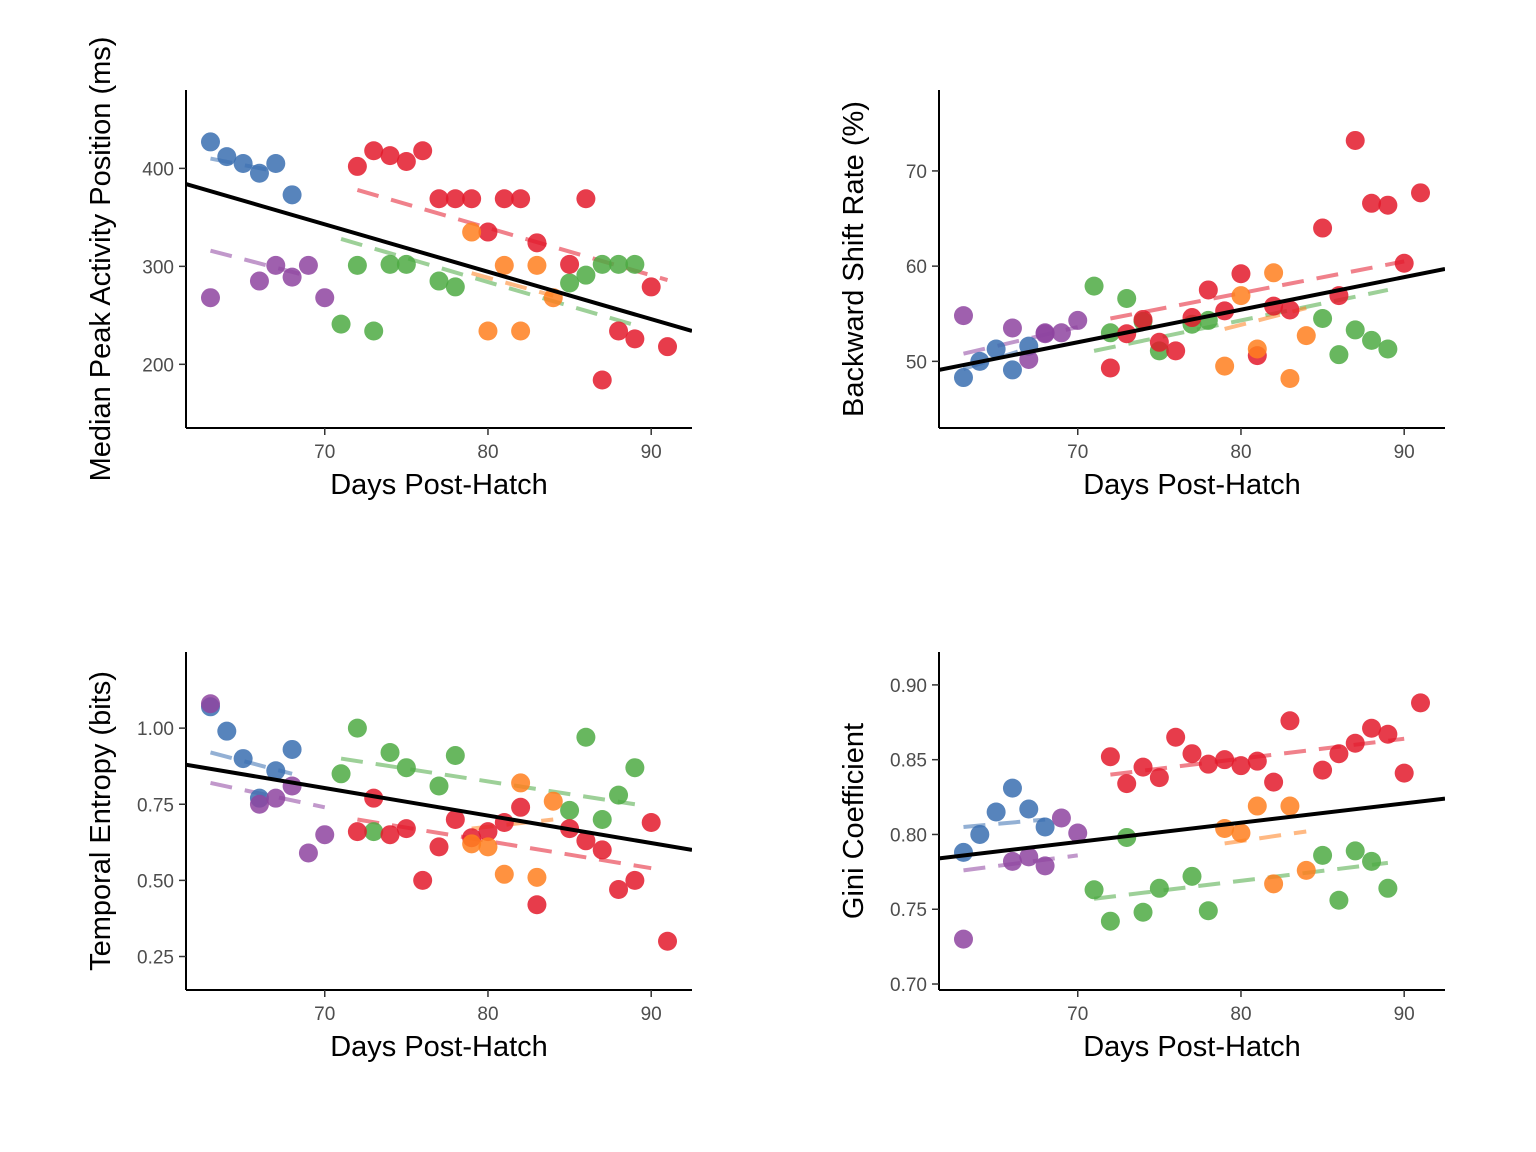 The height and width of the screenshot is (1152, 1536). Describe the element at coordinates (155, 729) in the screenshot. I see `y-tick-label: 1.00` at that location.